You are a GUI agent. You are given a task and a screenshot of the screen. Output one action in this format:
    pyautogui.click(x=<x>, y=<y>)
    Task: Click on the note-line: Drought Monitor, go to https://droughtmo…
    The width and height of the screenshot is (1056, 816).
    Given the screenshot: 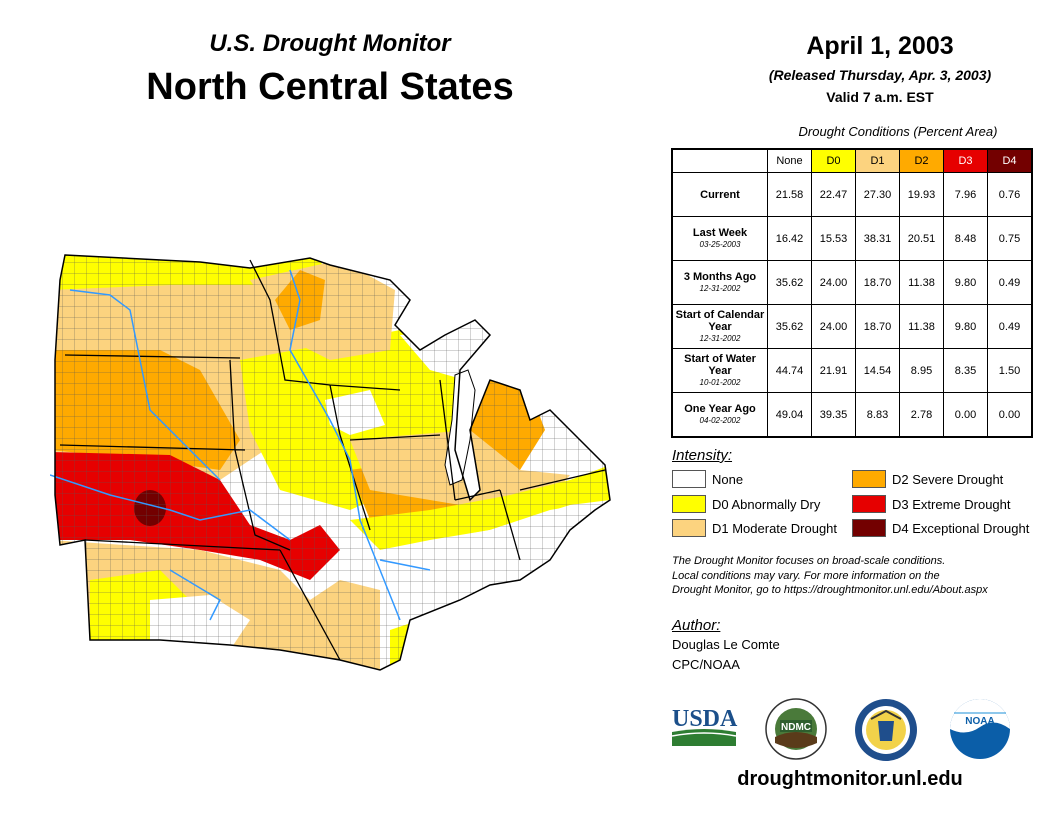 What is the action you would take?
    pyautogui.click(x=830, y=590)
    